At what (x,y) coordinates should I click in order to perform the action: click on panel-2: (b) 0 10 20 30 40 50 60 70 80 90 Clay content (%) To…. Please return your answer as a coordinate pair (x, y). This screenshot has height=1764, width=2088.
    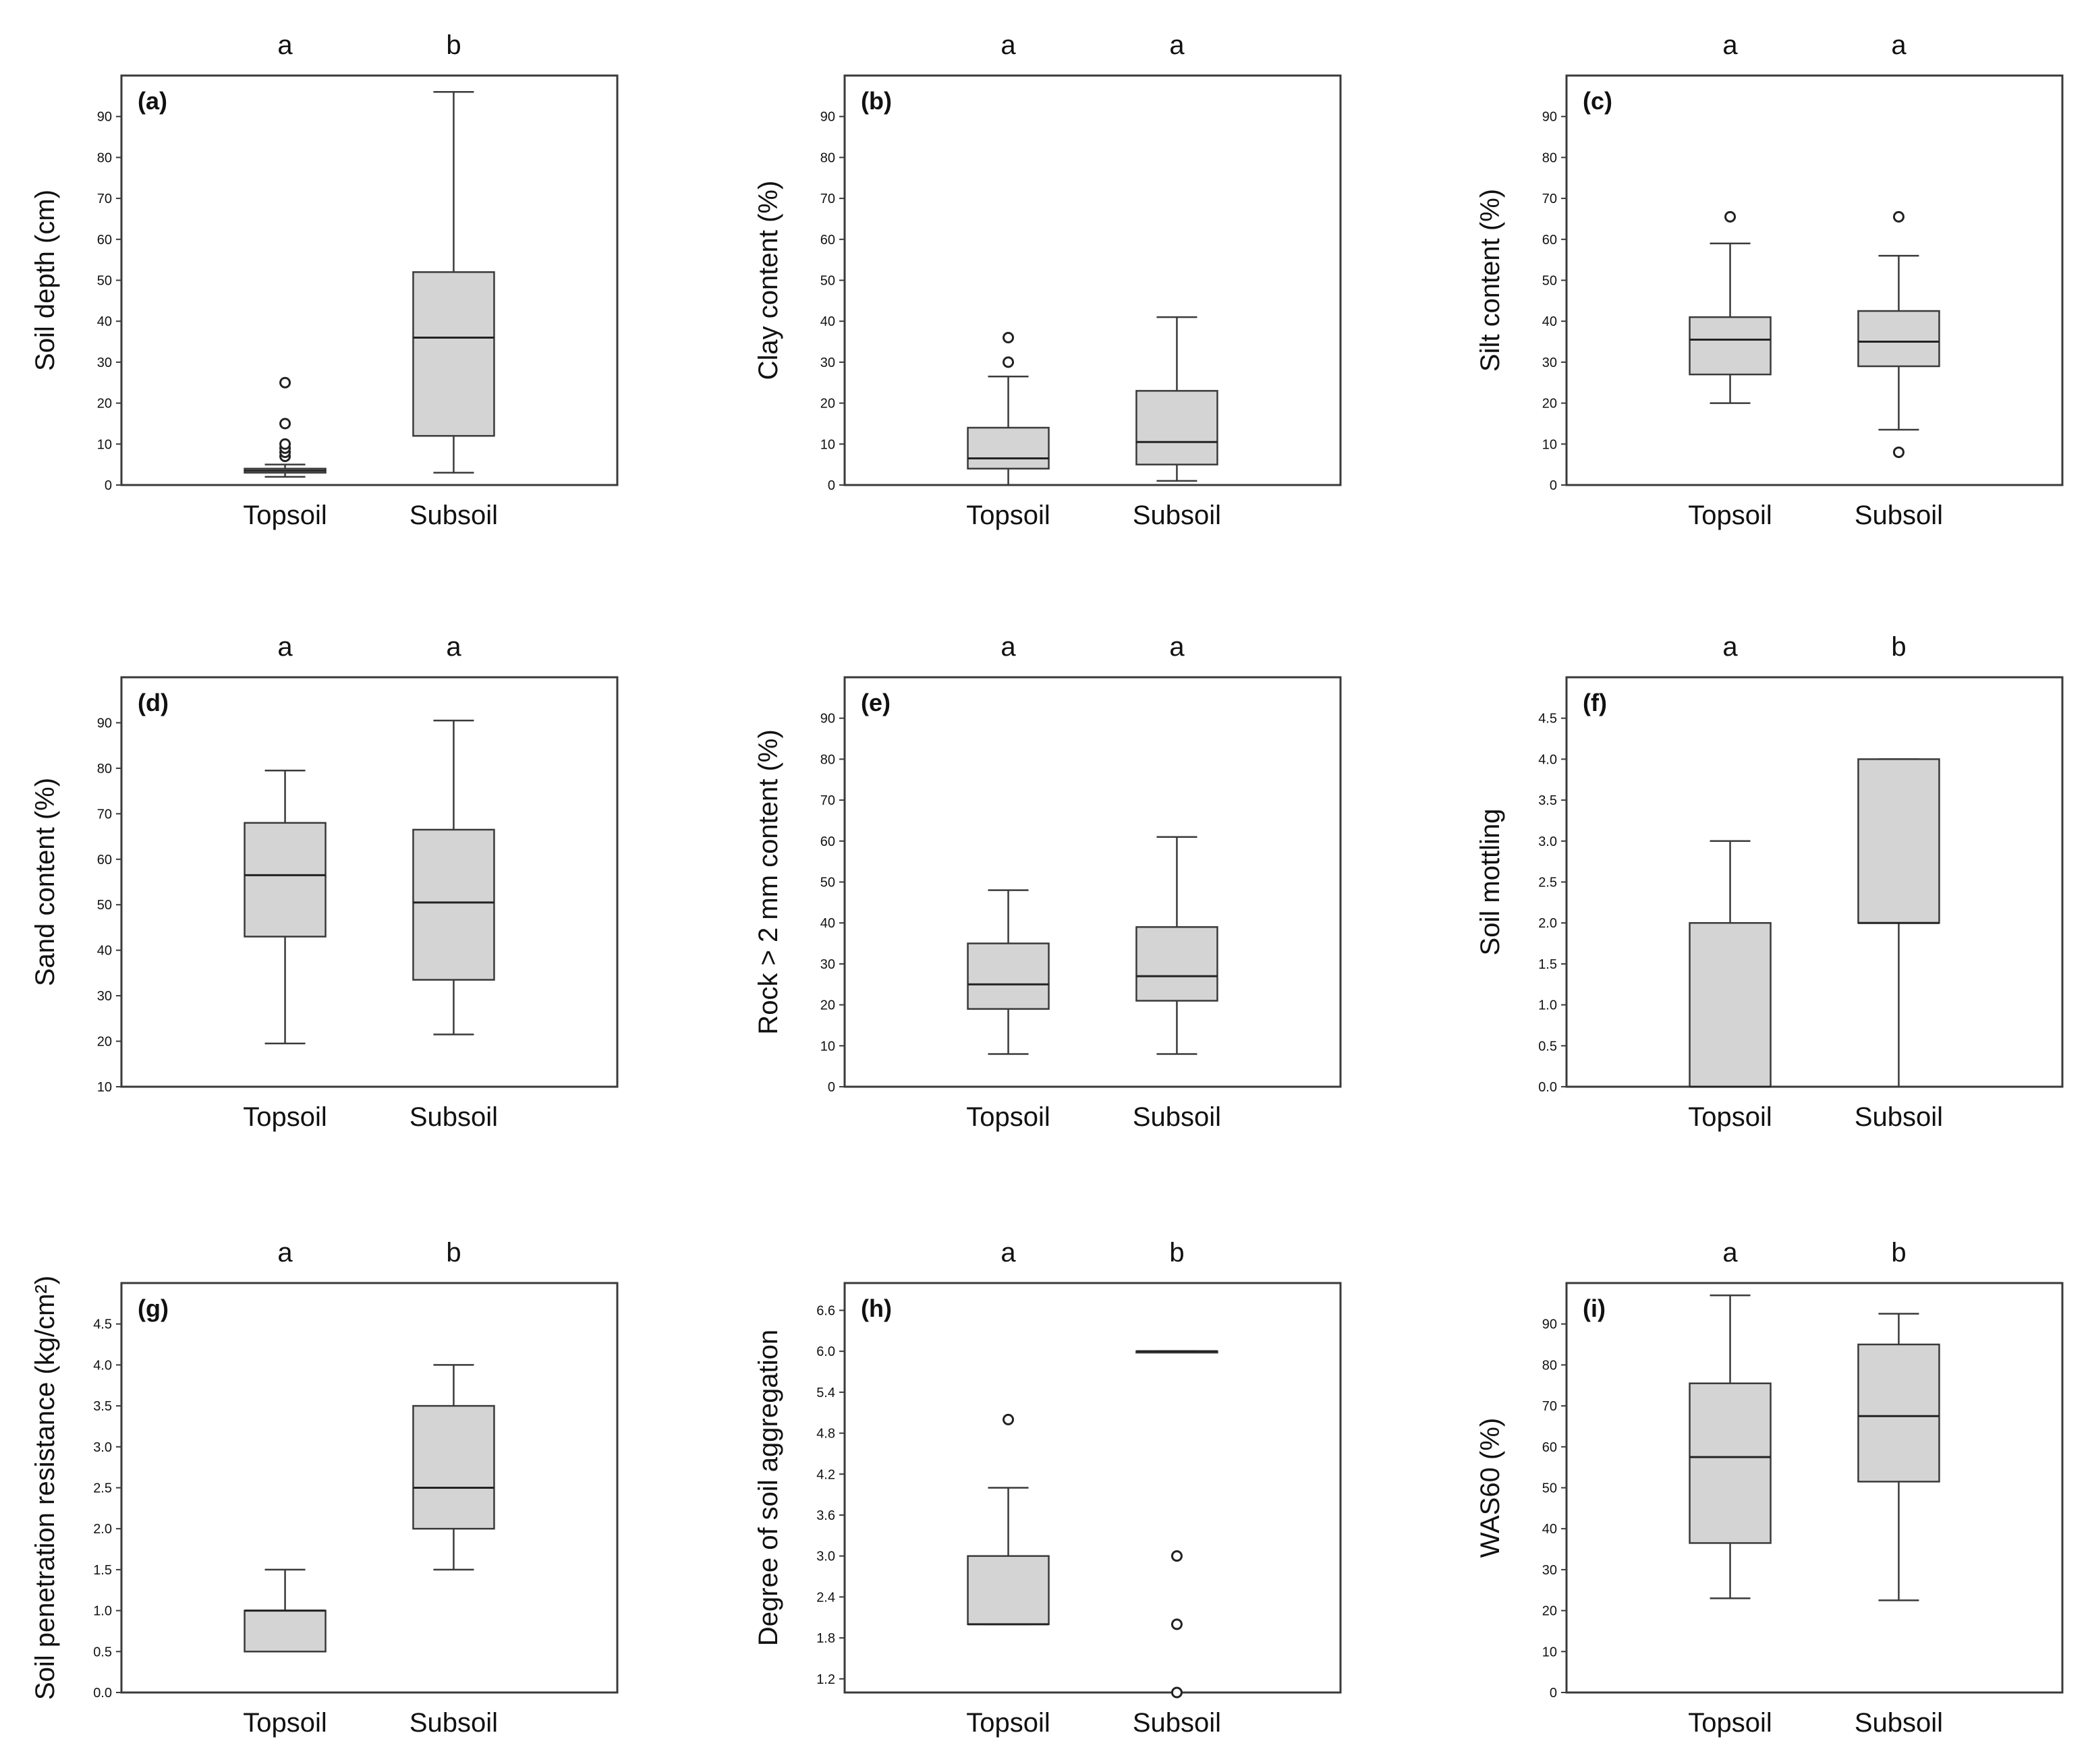
    Looking at the image, I should click on (1048, 280).